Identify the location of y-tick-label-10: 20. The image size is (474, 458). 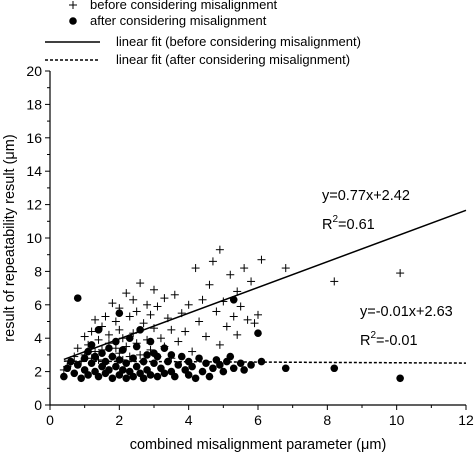
(34, 71).